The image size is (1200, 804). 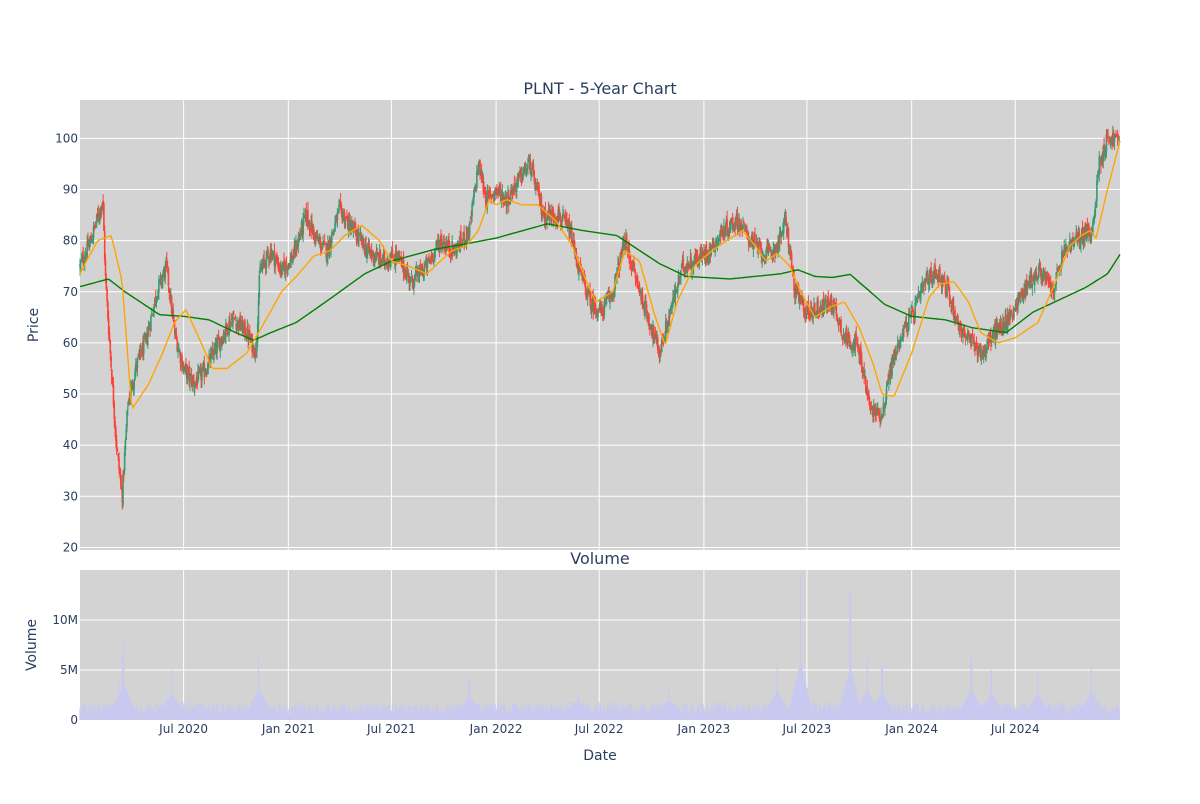 What do you see at coordinates (600, 282) in the screenshot?
I see `moving-average-long-line` at bounding box center [600, 282].